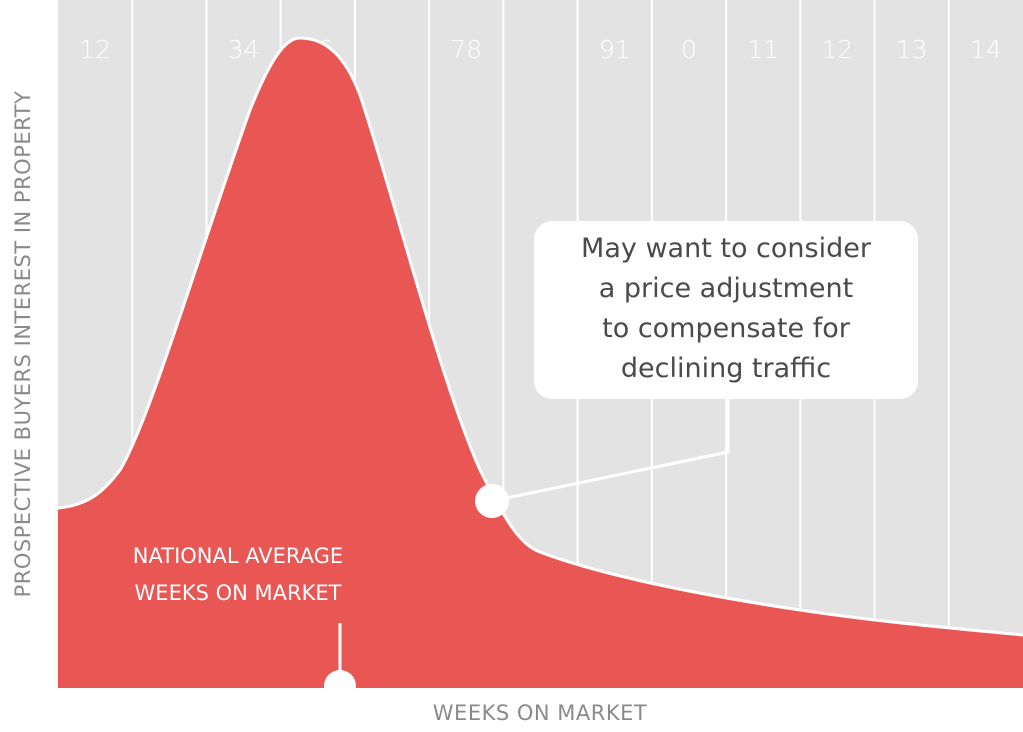 The height and width of the screenshot is (732, 1023). What do you see at coordinates (238, 556) in the screenshot?
I see `national-average-line1: NATIONAL AVERAGE` at bounding box center [238, 556].